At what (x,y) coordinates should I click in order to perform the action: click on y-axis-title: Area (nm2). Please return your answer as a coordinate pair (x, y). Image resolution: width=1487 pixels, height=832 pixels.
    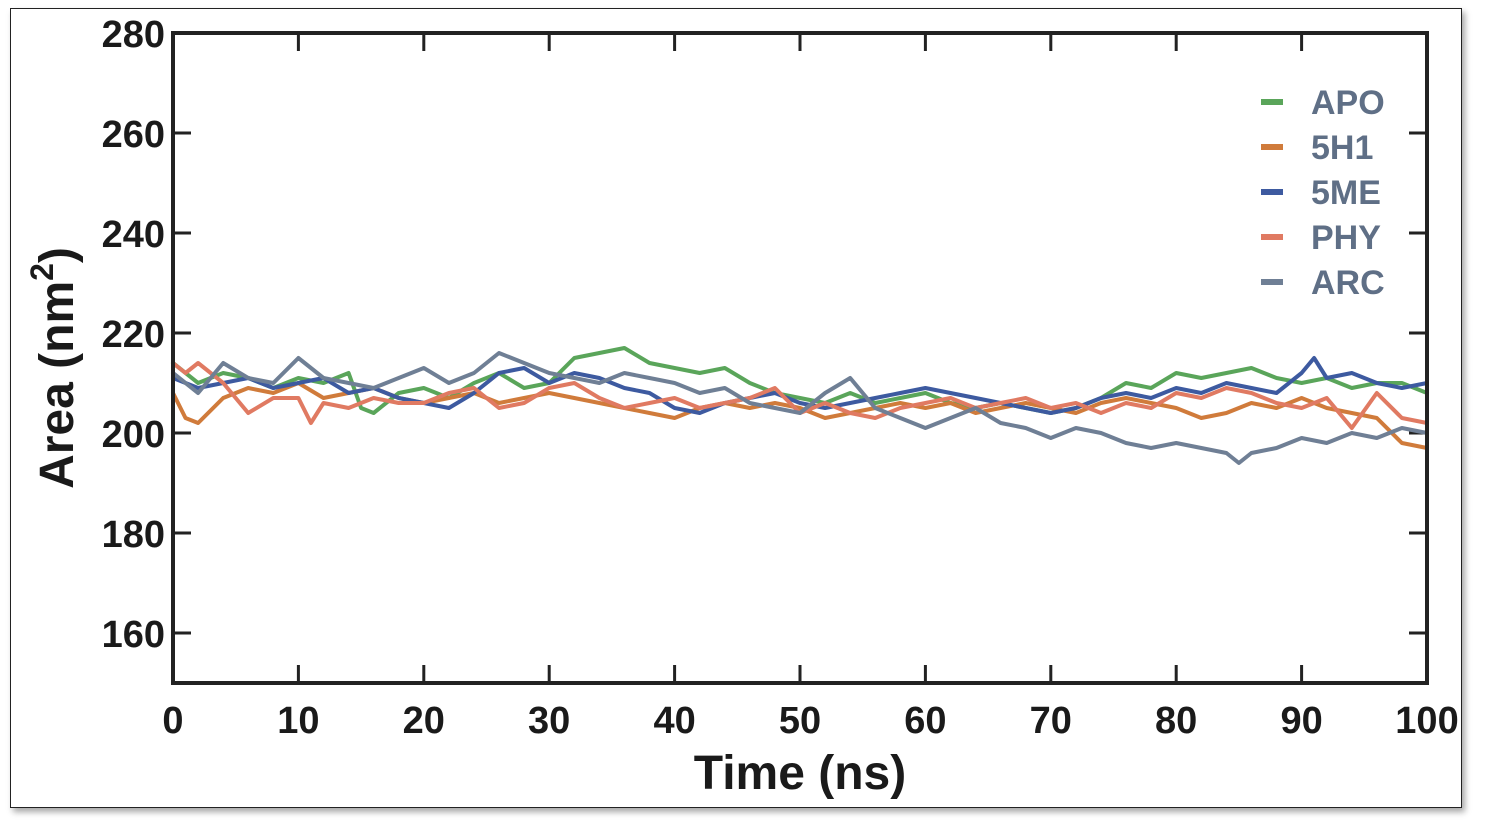
    Looking at the image, I should click on (54, 368).